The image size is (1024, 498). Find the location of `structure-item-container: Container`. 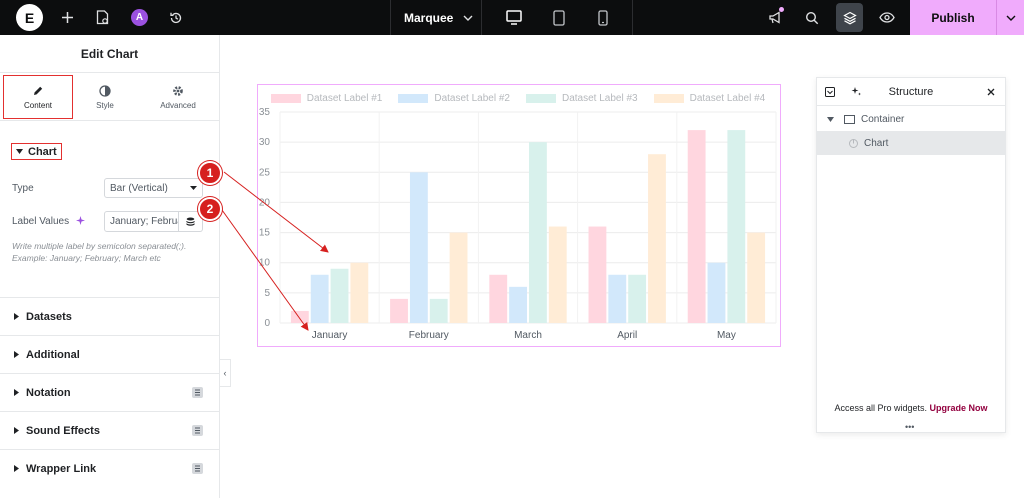

structure-item-container: Container is located at coordinates (911, 119).